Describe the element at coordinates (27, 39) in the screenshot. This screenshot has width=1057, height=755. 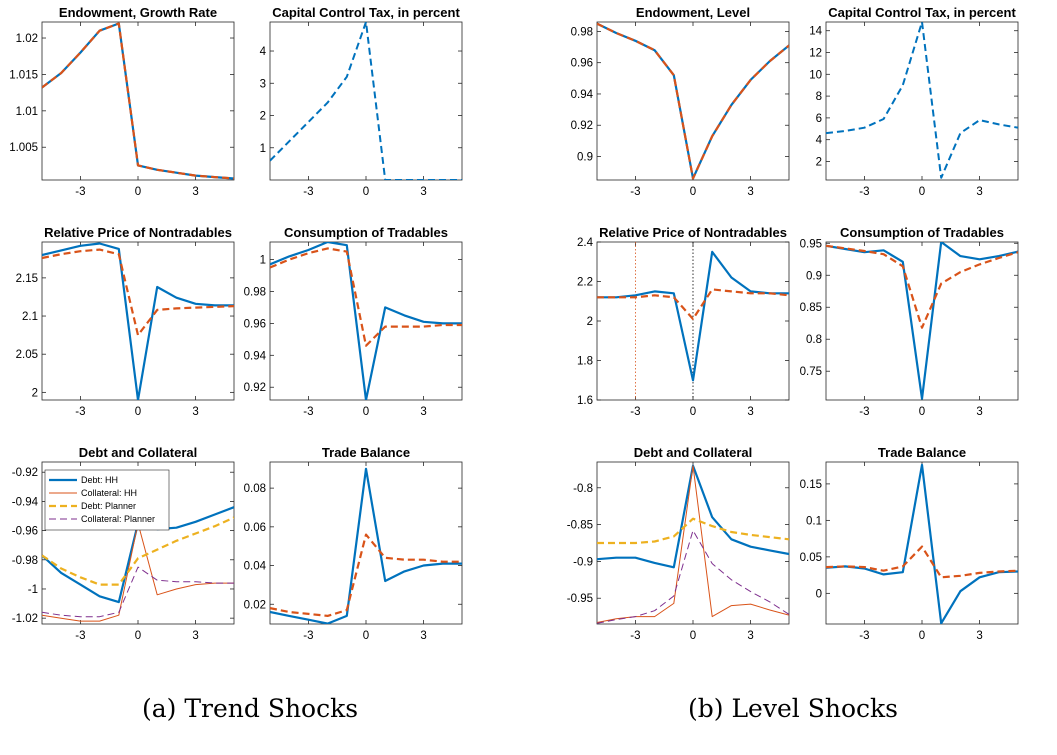
I see `y-tick-label: 1.02` at that location.